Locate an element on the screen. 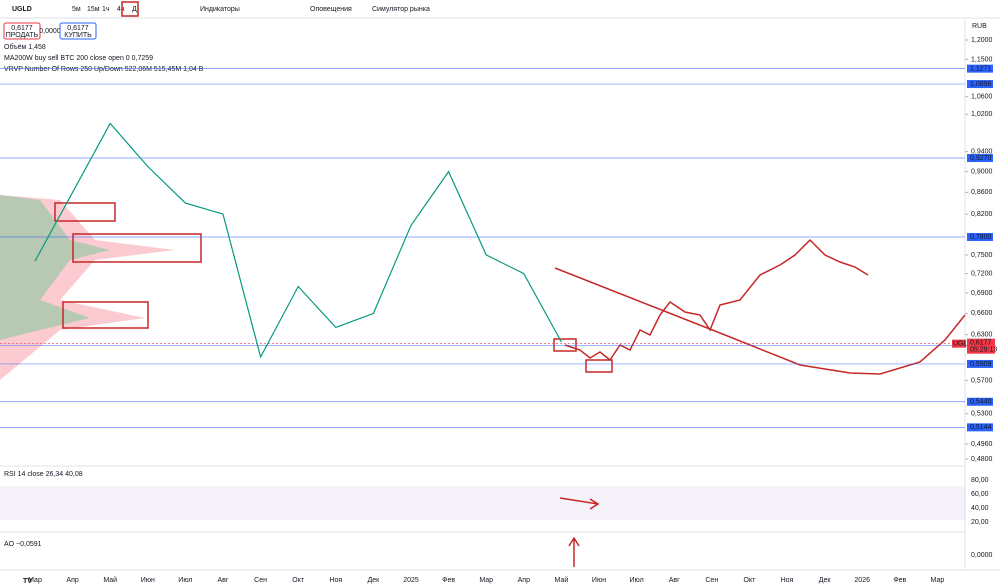 This screenshot has height=588, width=1000. replay: Симулятор рынка is located at coordinates (401, 9).